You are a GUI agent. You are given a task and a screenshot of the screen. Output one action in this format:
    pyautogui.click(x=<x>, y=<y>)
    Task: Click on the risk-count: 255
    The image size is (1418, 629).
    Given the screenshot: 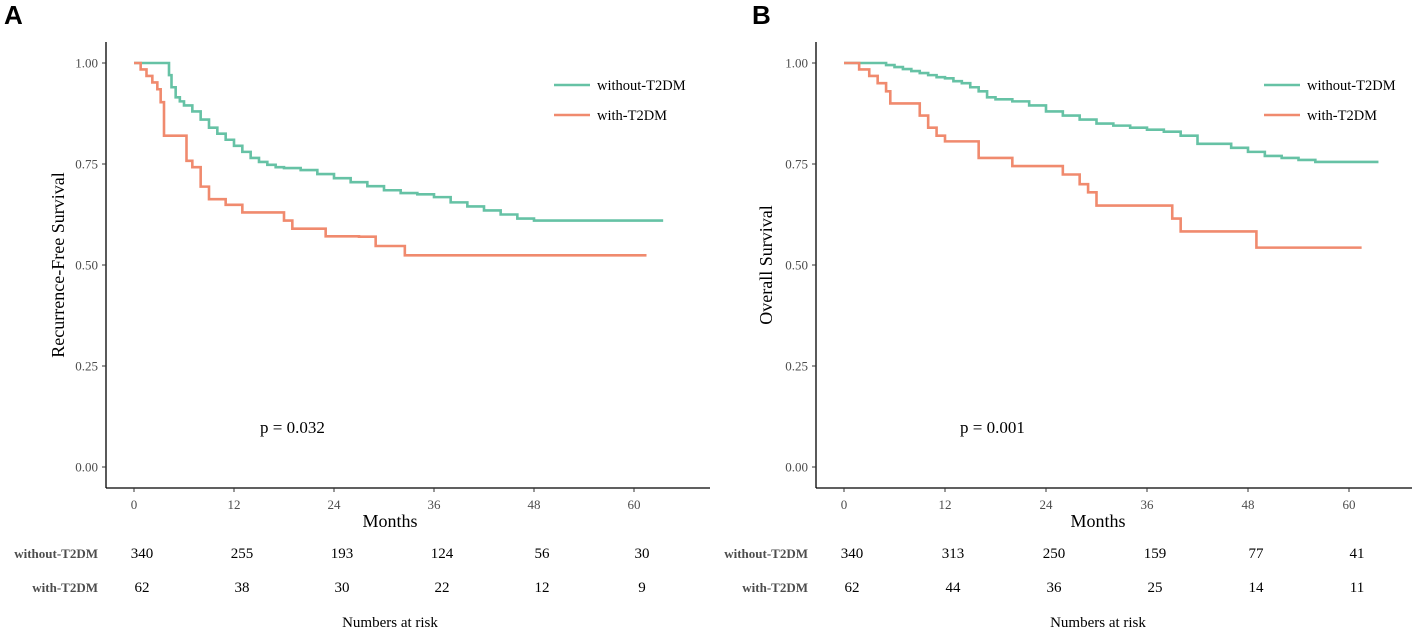 What is the action you would take?
    pyautogui.click(x=242, y=554)
    